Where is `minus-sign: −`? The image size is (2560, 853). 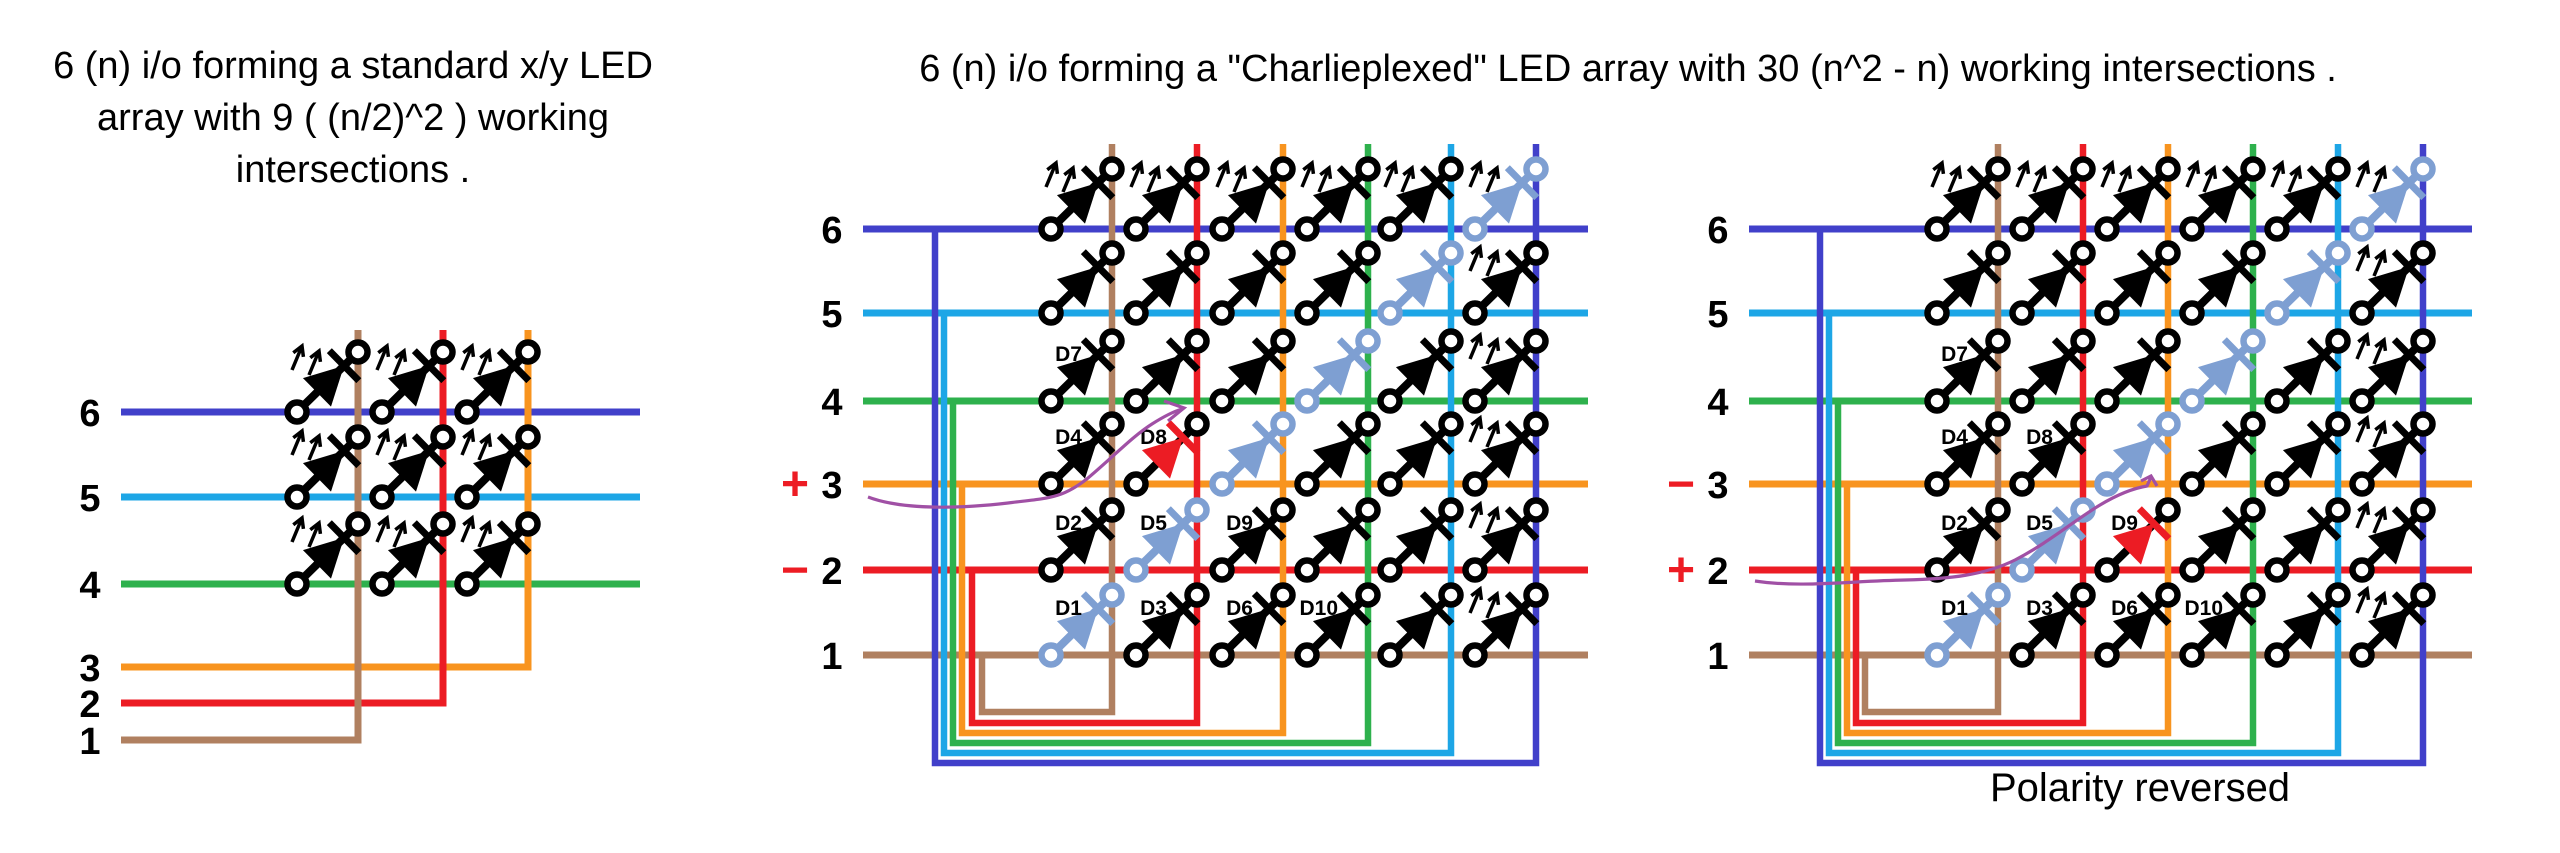
minus-sign: − is located at coordinates (1681, 484).